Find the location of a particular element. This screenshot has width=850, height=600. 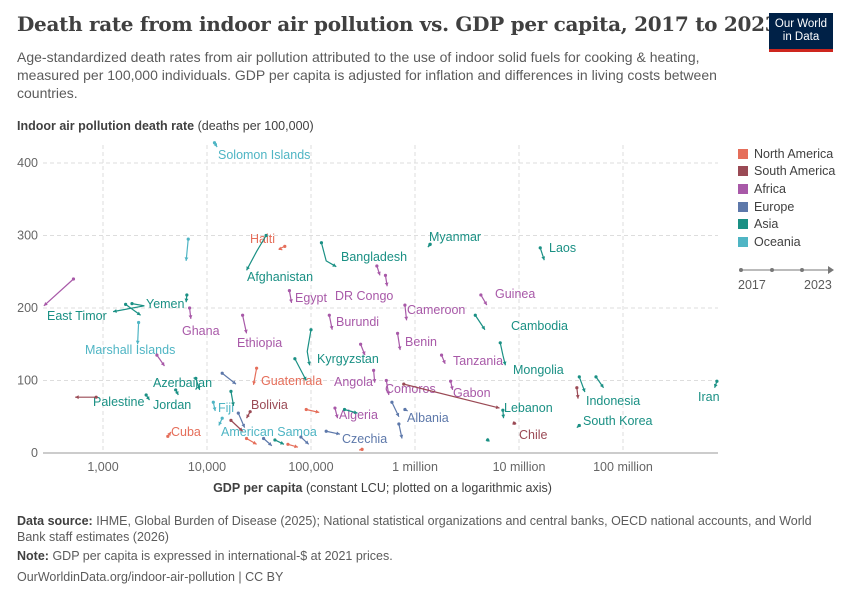

start-point-cameroon is located at coordinates (405, 305).